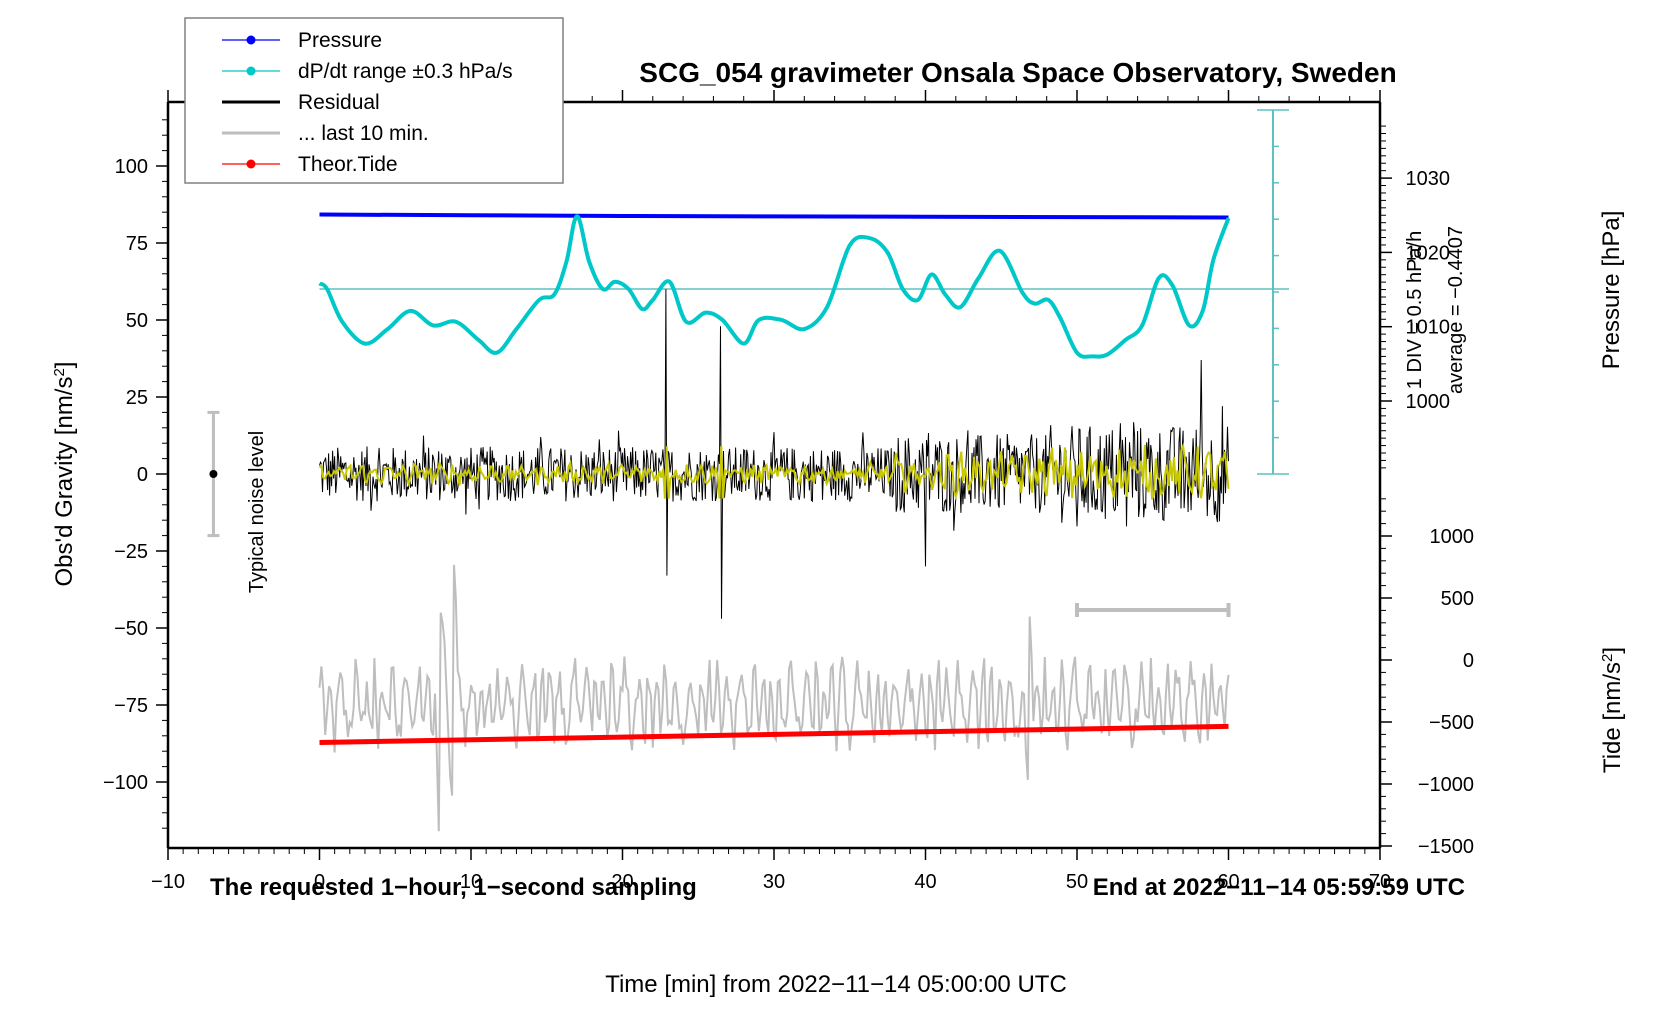 The width and height of the screenshot is (1676, 1020). Describe the element at coordinates (348, 164) in the screenshot. I see `legend-label: Theor.Tide` at that location.